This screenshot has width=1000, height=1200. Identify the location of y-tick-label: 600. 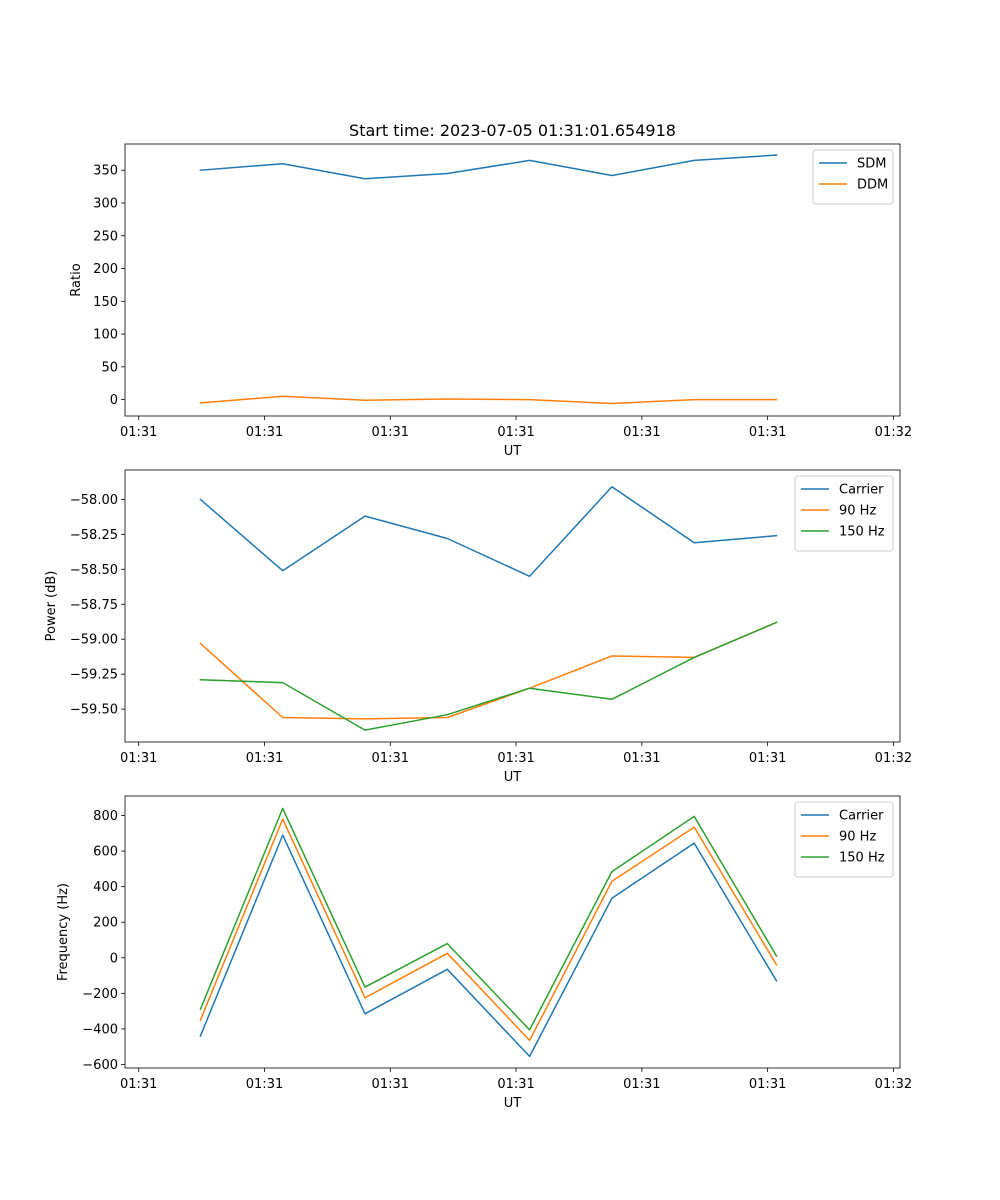
(105, 852).